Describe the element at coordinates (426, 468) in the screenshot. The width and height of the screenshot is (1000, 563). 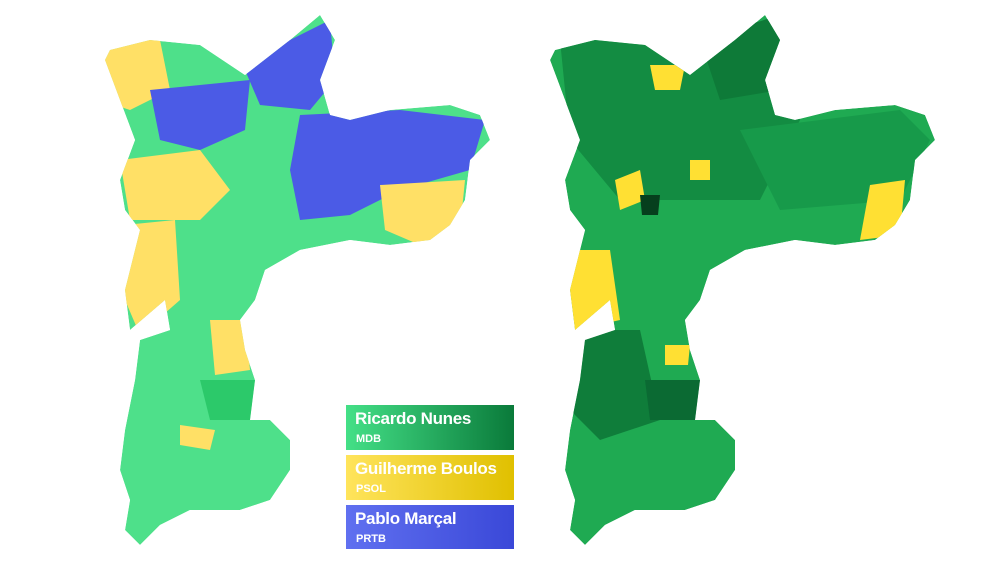
I see `legend-name: Guilherme Boulos` at that location.